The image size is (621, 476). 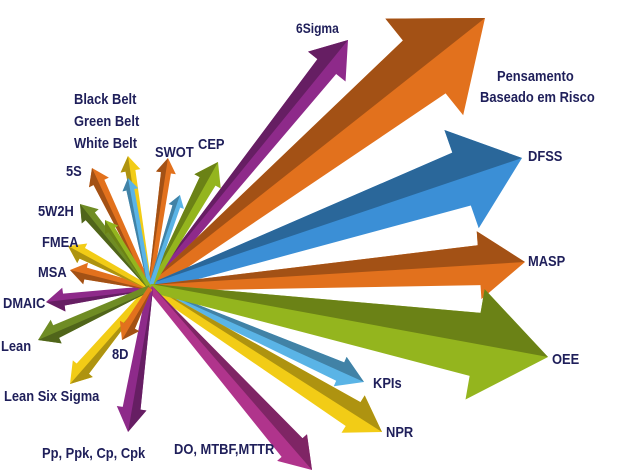 I want to click on arrow-fmea, so click(x=109, y=266).